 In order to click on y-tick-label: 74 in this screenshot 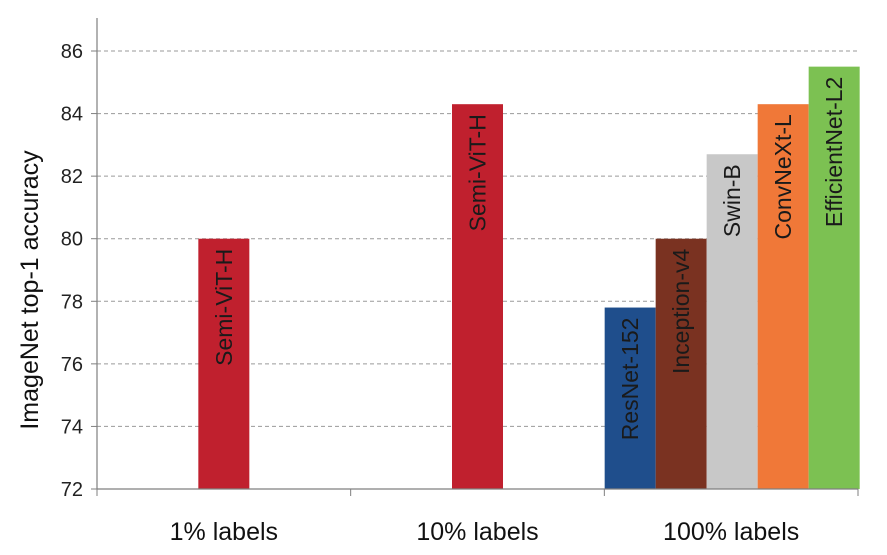, I will do `click(72, 427)`.